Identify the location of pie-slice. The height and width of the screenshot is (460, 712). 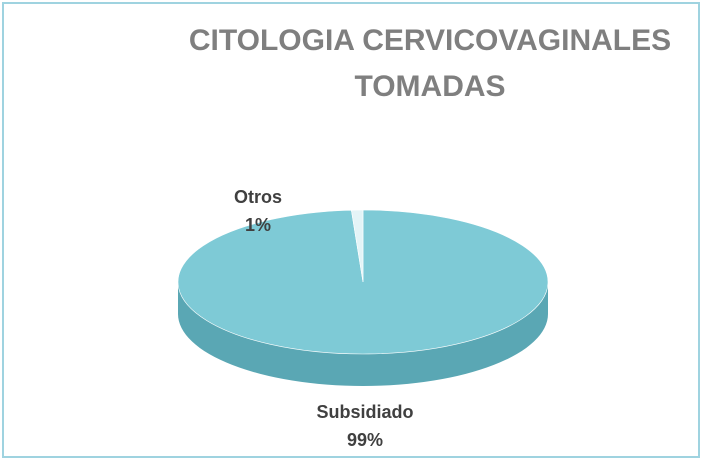
(357, 246).